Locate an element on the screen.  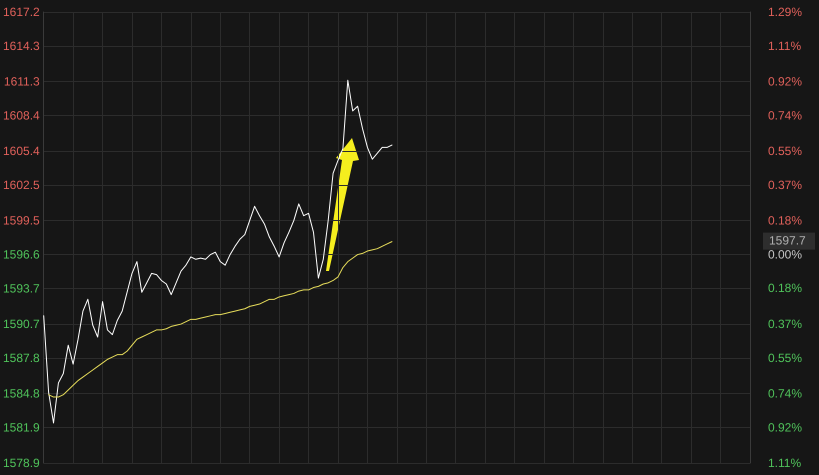
y-tick-label: 1599.5 is located at coordinates (21, 220).